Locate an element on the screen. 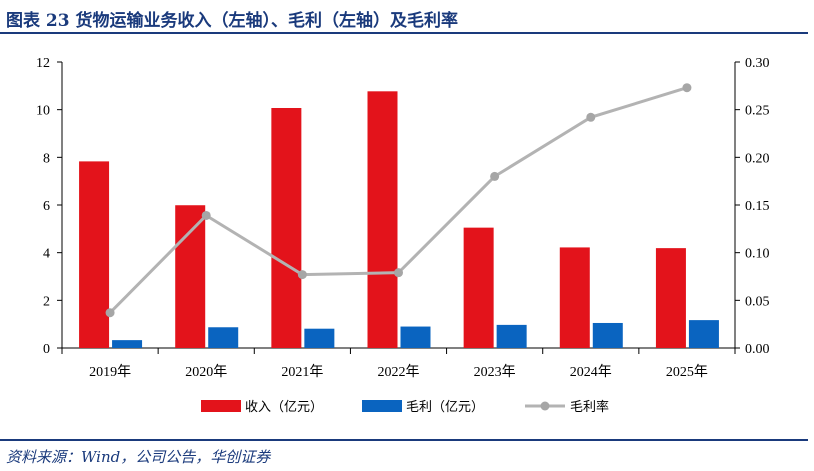 The image size is (814, 471). x-tick-label: 2021年 is located at coordinates (302, 372).